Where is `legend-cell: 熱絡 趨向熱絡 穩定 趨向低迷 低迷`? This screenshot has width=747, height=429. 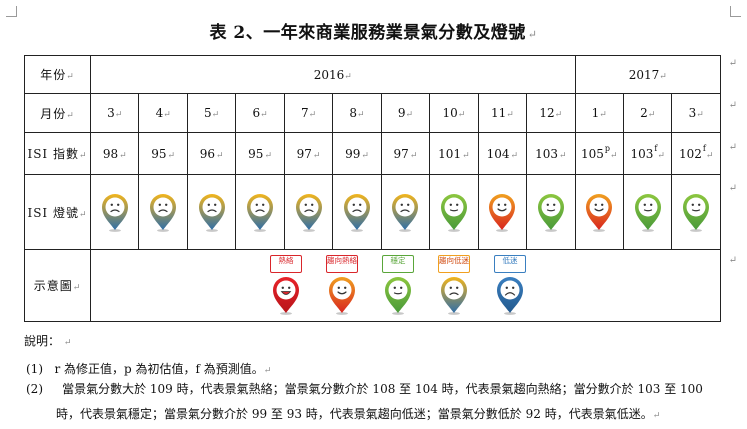 legend-cell: 熱絡 趨向熱絡 穩定 趨向低迷 低迷 is located at coordinates (405, 285).